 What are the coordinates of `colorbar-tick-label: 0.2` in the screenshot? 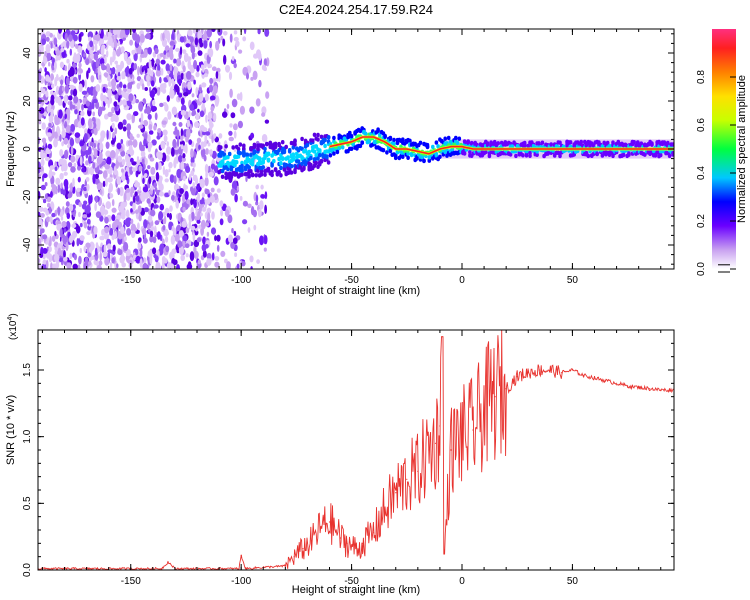 It's located at (701, 221).